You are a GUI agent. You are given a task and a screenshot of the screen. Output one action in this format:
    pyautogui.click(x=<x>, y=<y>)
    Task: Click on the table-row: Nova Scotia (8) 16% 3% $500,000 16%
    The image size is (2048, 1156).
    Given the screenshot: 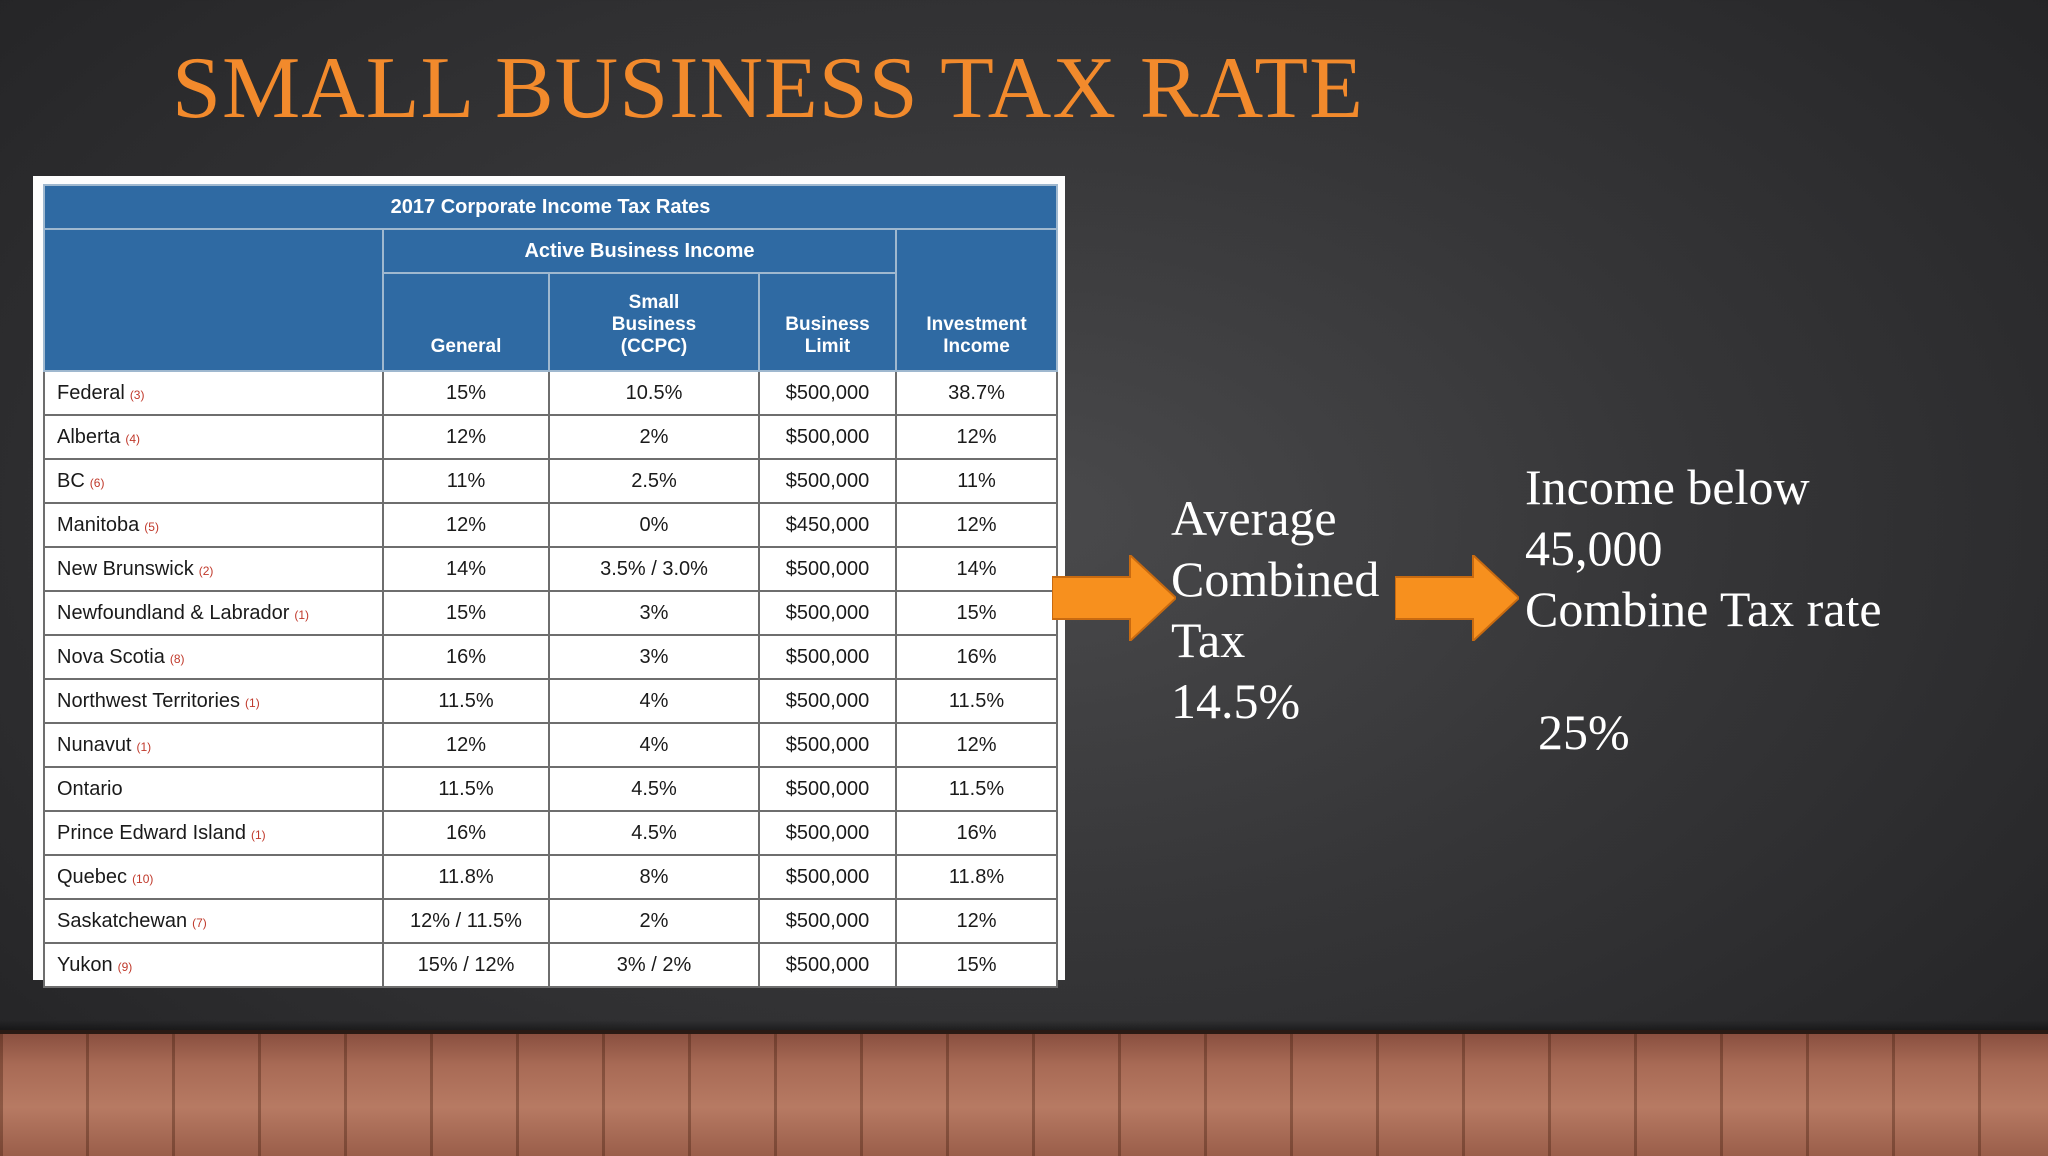 What is the action you would take?
    pyautogui.click(x=551, y=657)
    